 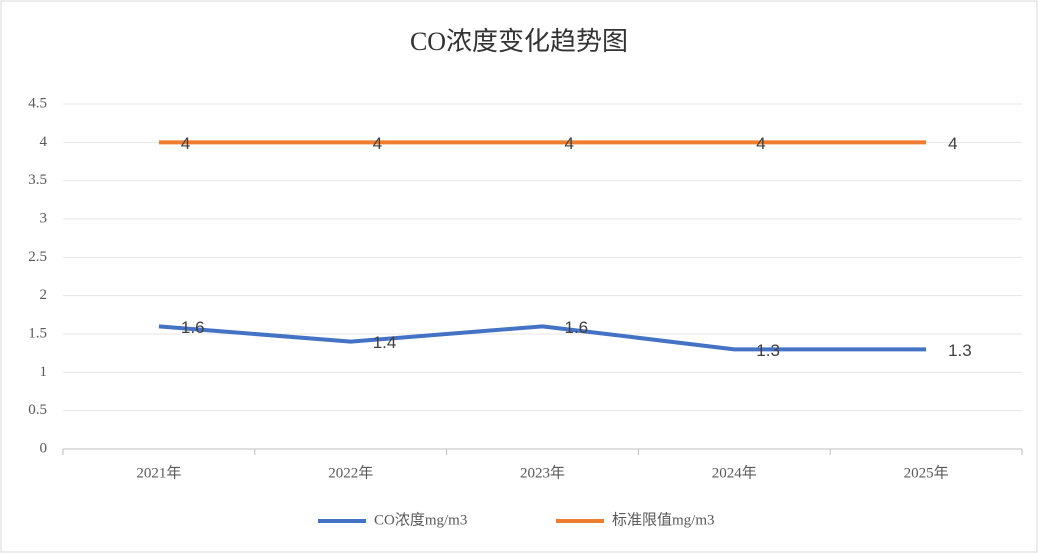 What do you see at coordinates (158, 472) in the screenshot?
I see `x-tick-label: 2021年` at bounding box center [158, 472].